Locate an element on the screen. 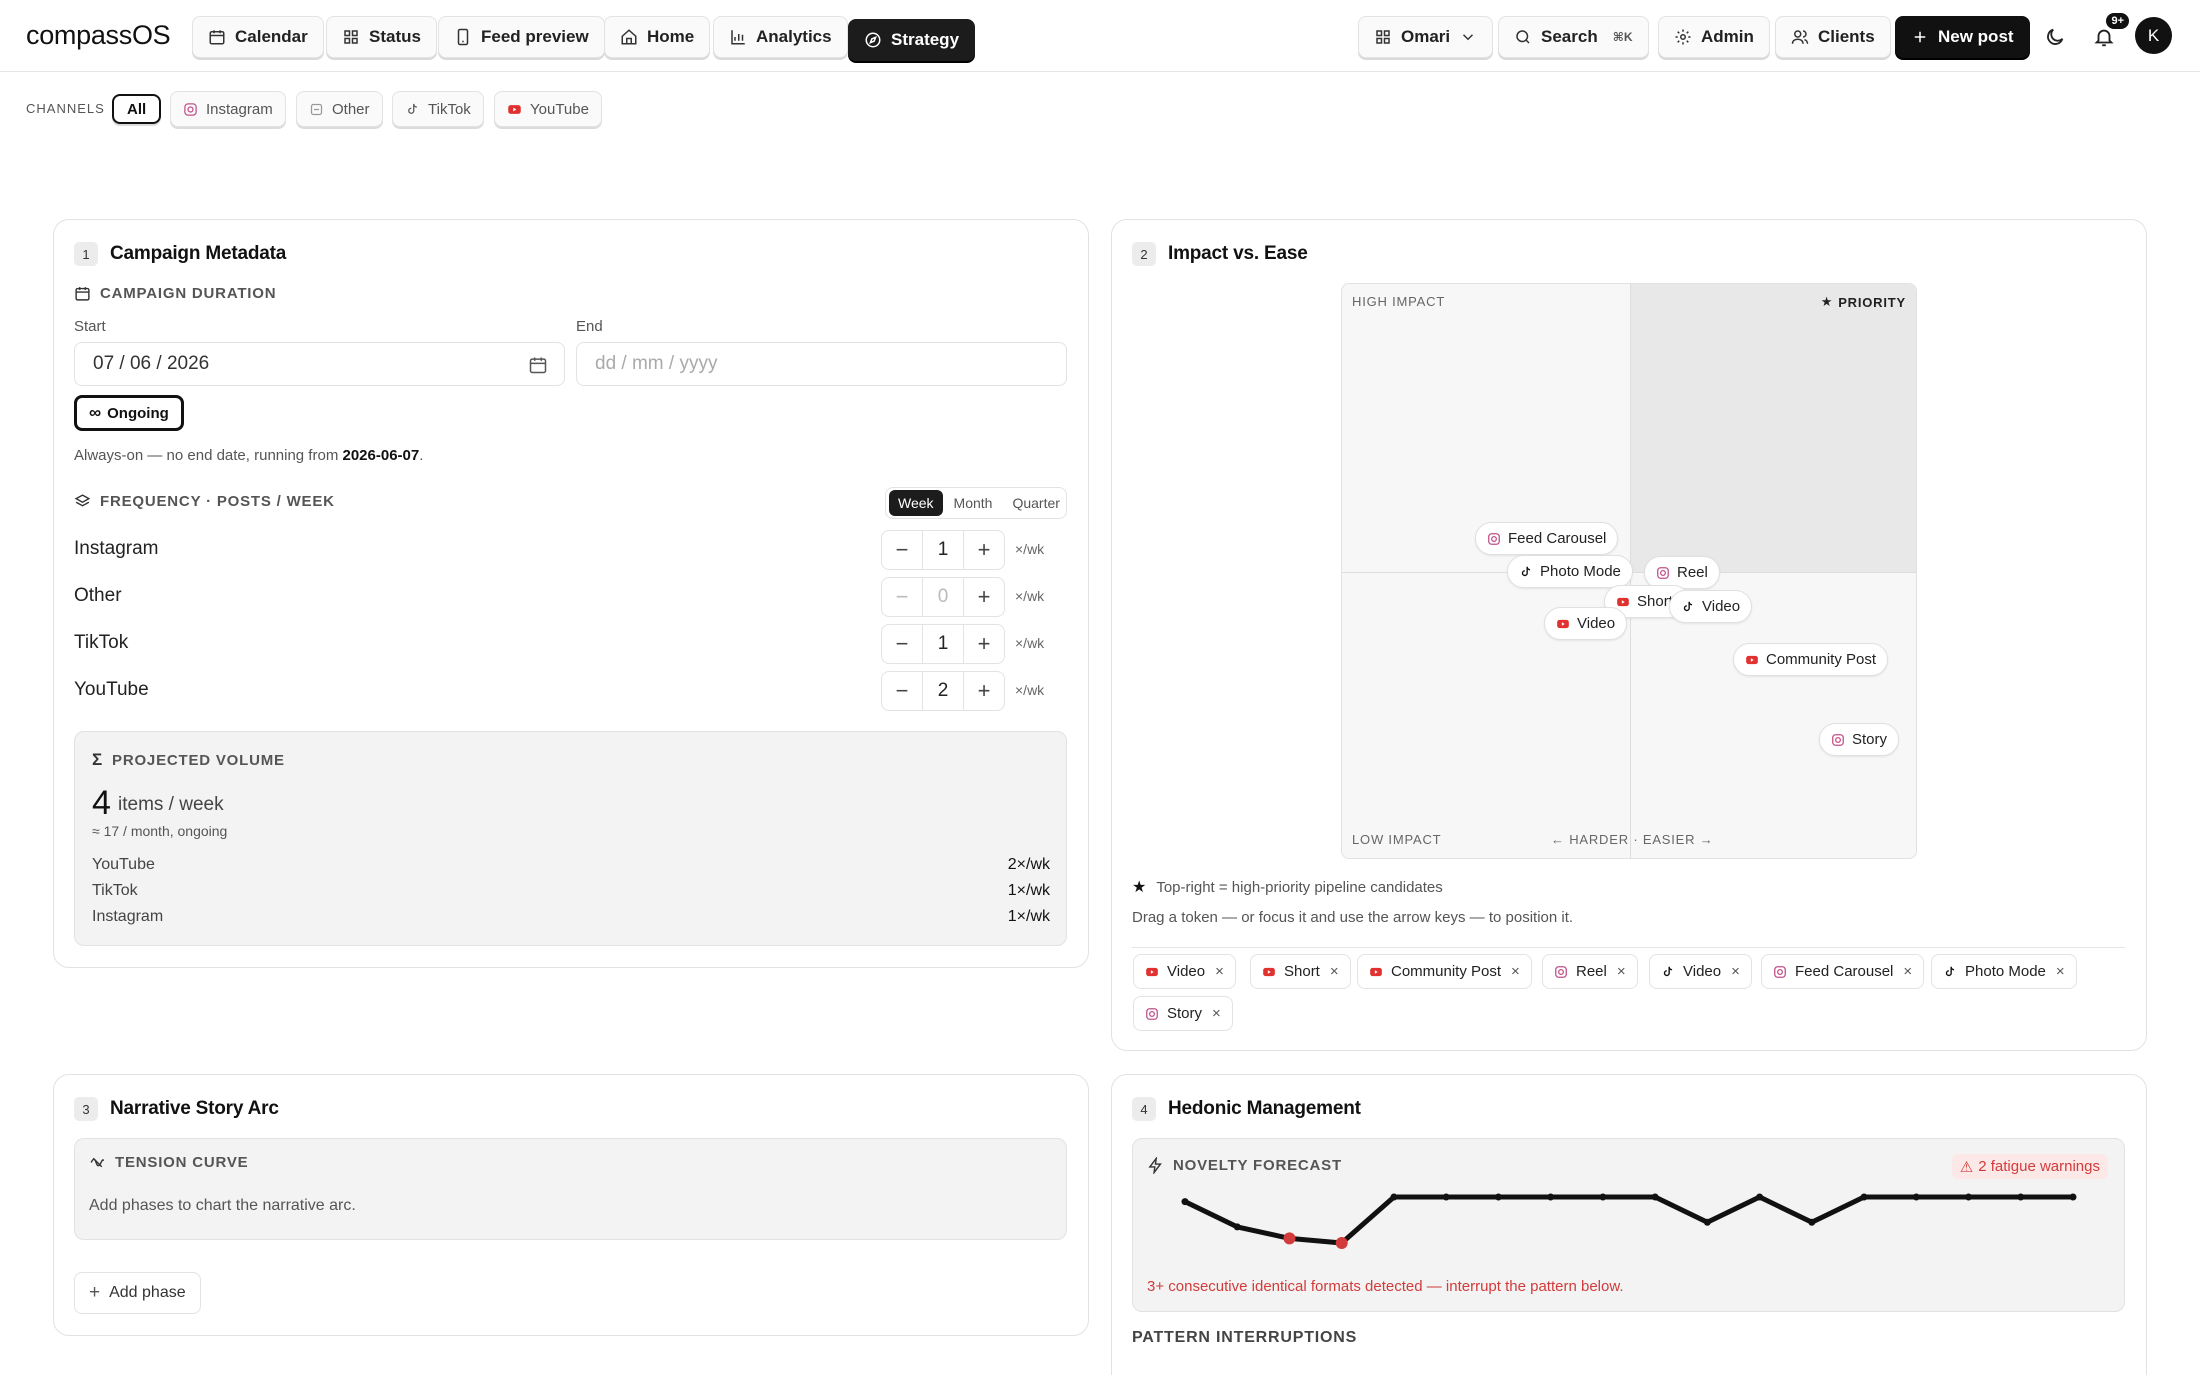 This screenshot has width=2200, height=1375. new-post-button: New post is located at coordinates (1962, 37).